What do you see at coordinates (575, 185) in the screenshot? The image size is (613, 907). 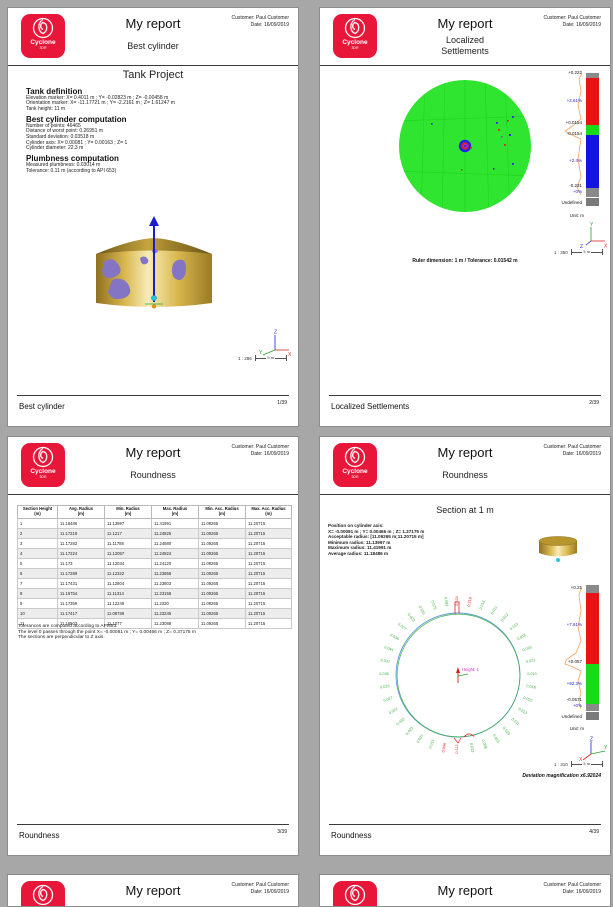 I see `colorbar-min-label: -0.231` at bounding box center [575, 185].